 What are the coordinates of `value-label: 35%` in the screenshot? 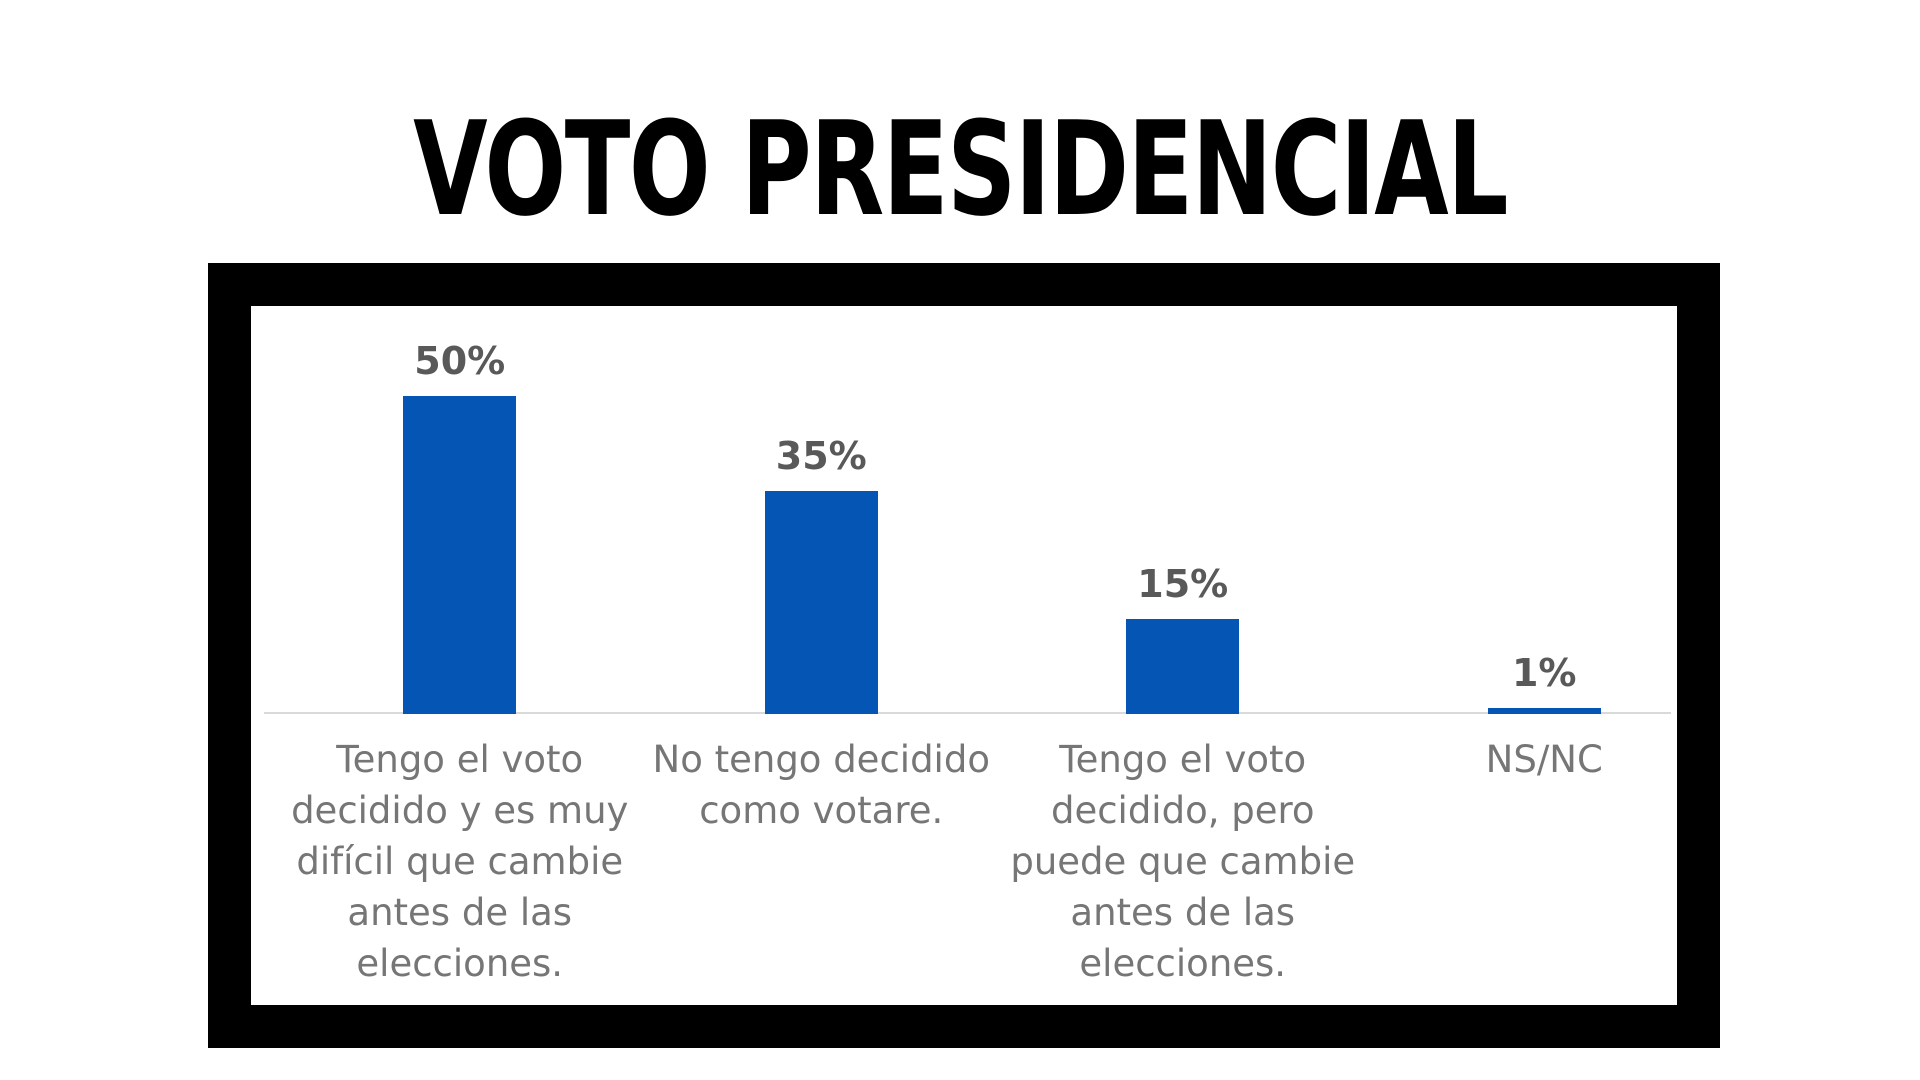 It's located at (821, 456).